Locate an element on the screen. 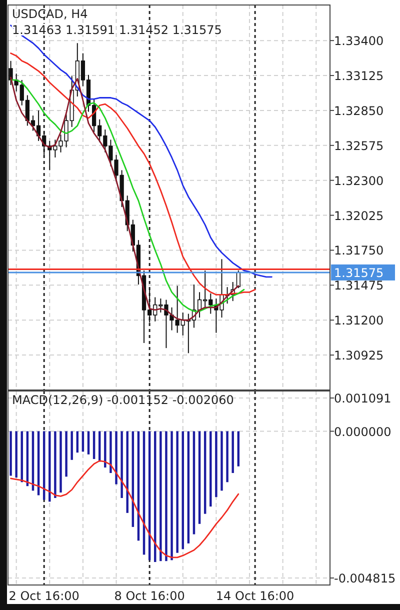 Image resolution: width=400 pixels, height=610 pixels. y-tick-label: 1.30925 is located at coordinates (359, 355).